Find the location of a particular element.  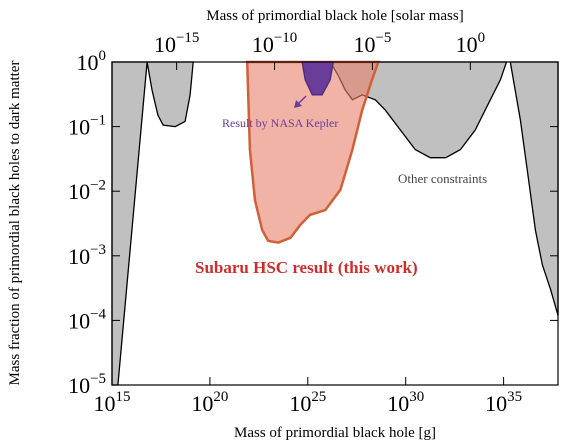

x2-tick-label: 10⁻⁵ is located at coordinates (372, 43).